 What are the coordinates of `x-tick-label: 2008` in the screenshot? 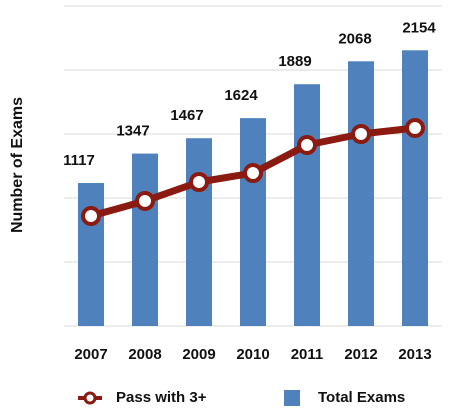 It's located at (144, 354).